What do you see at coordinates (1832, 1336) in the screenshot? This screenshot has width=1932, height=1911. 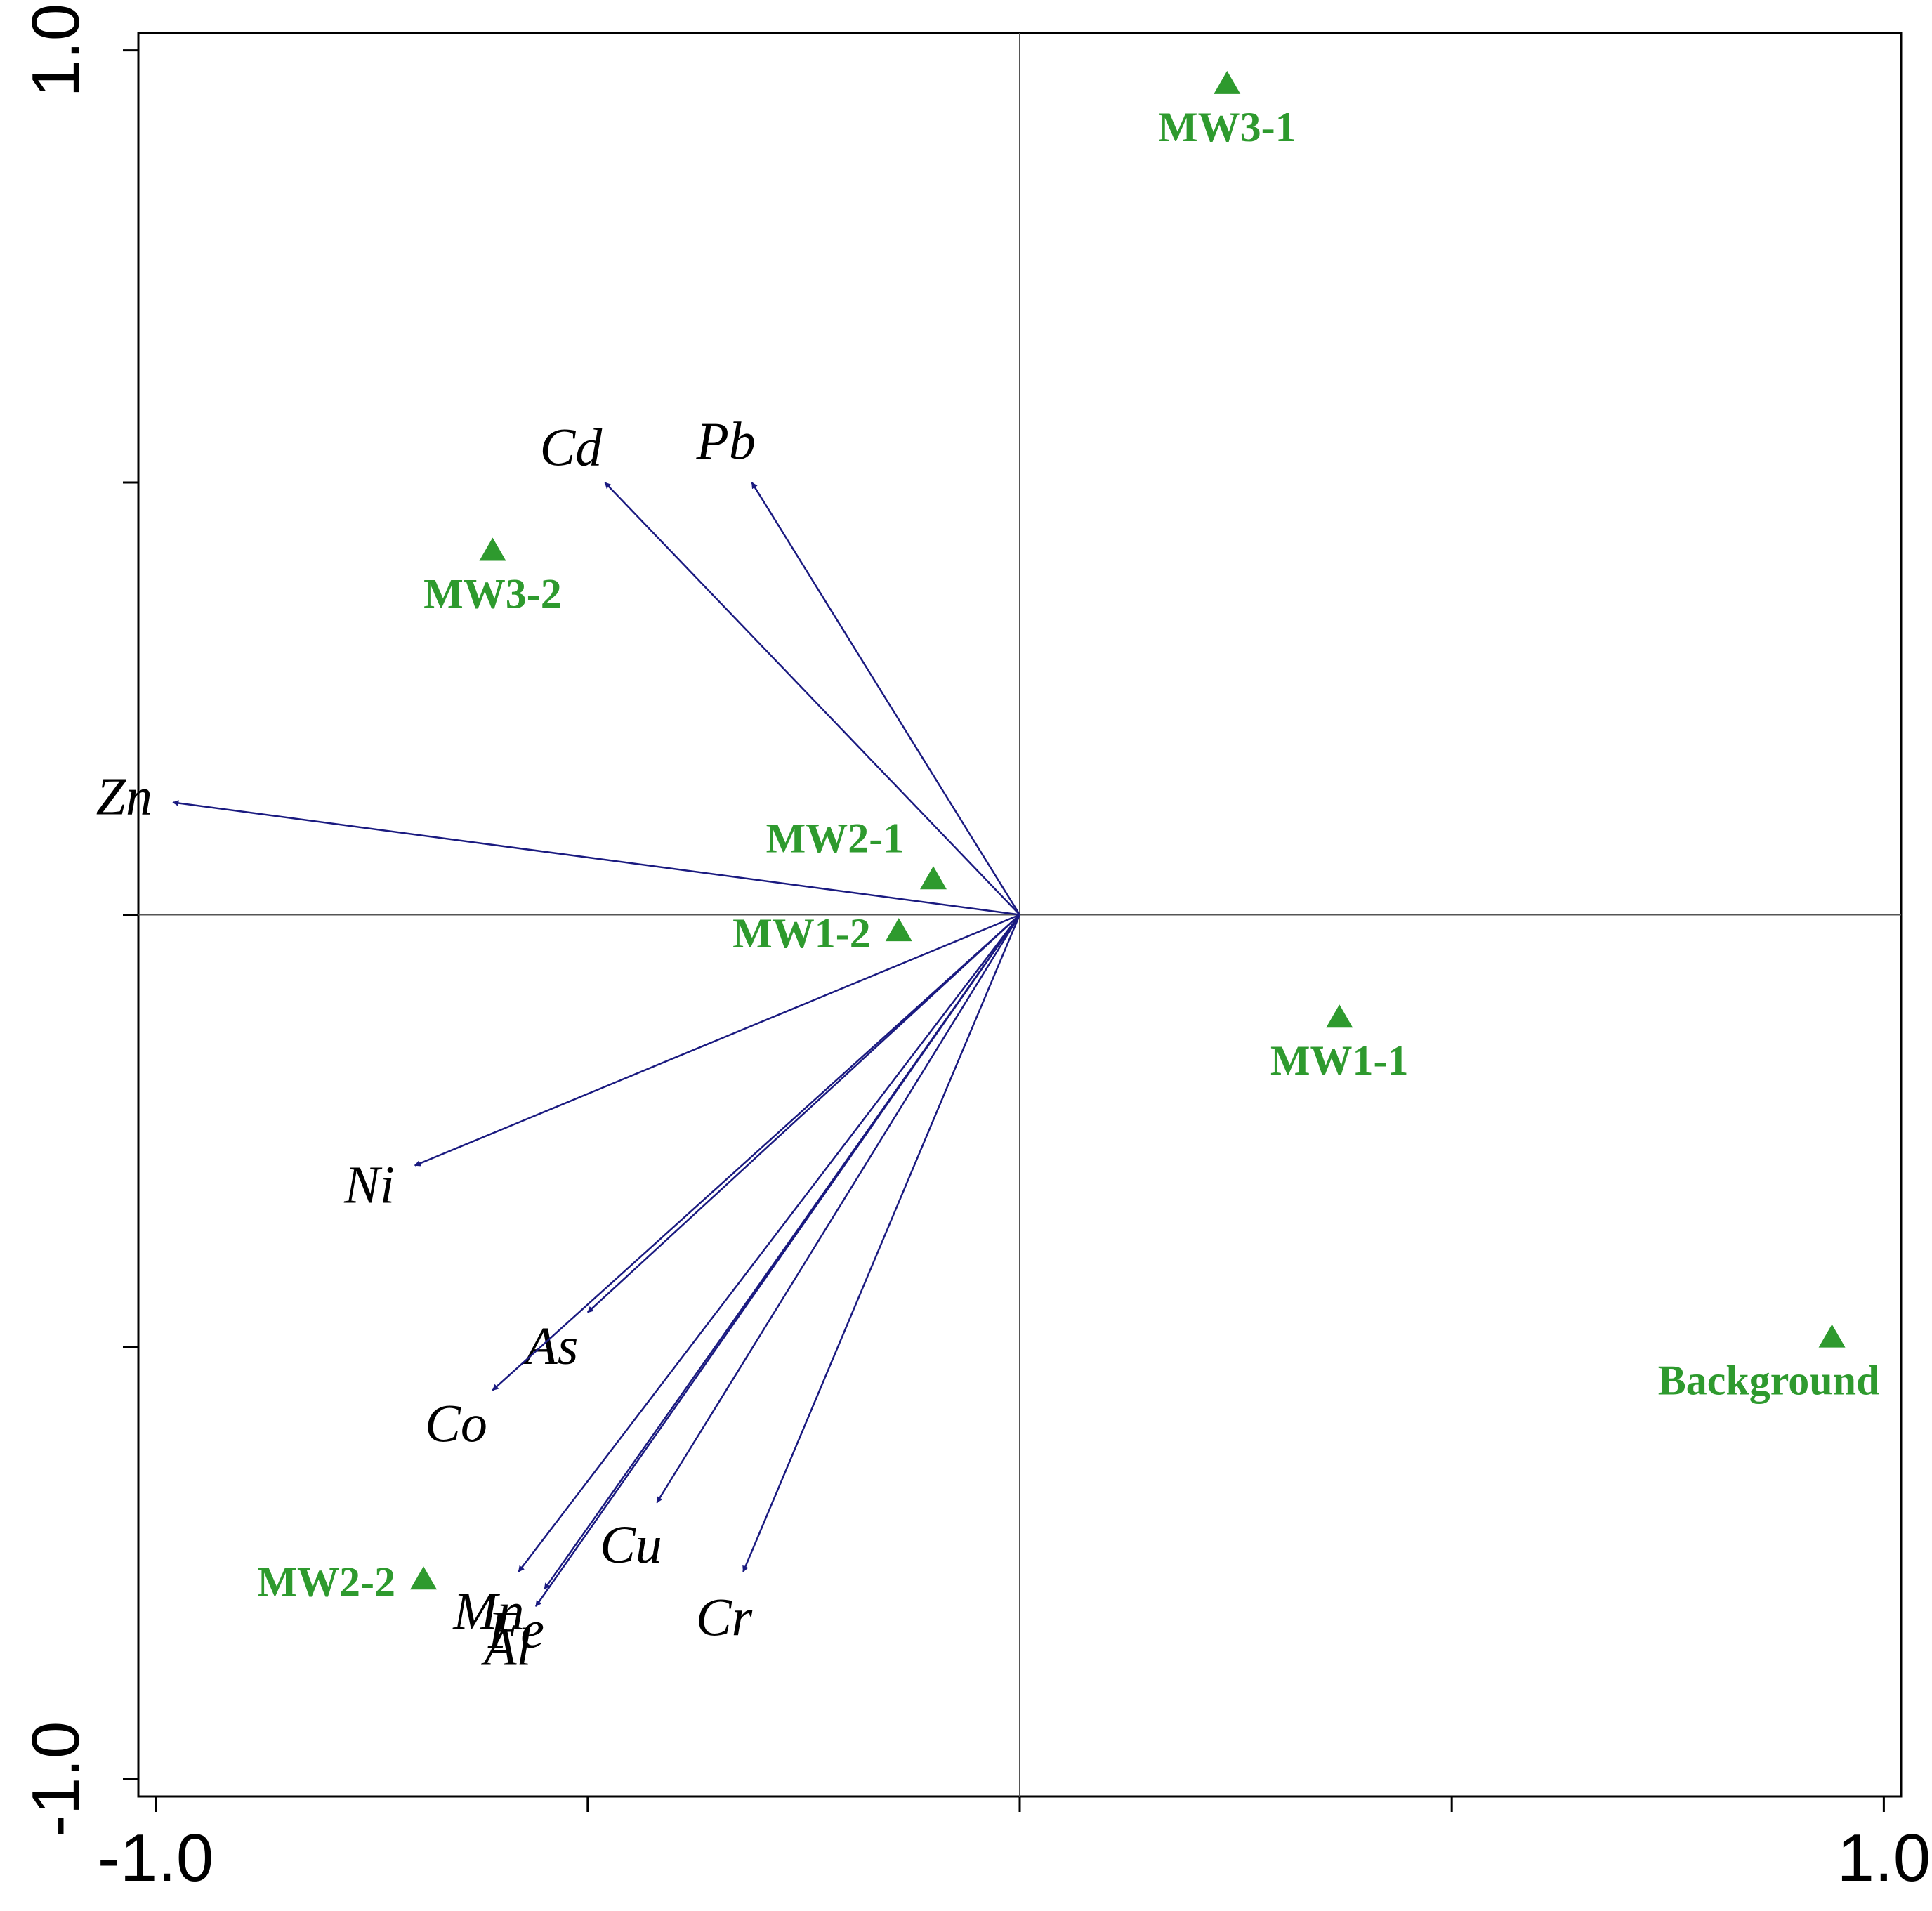 I see `site-marker-background` at bounding box center [1832, 1336].